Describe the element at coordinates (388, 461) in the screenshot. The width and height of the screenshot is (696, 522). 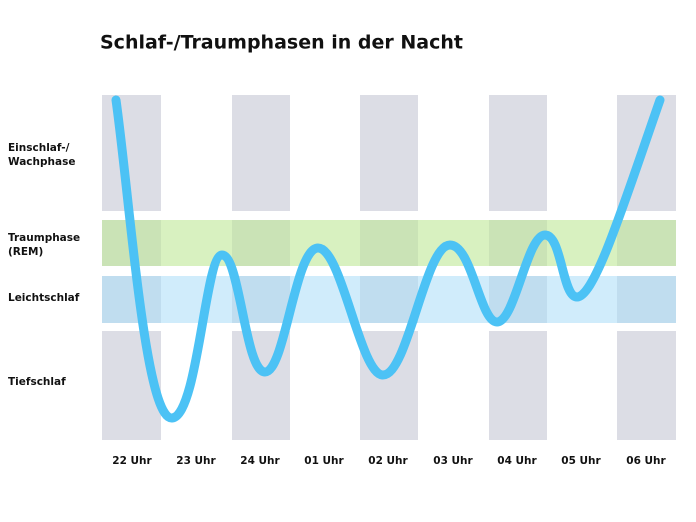
I see `time-label: 02 Uhr` at that location.